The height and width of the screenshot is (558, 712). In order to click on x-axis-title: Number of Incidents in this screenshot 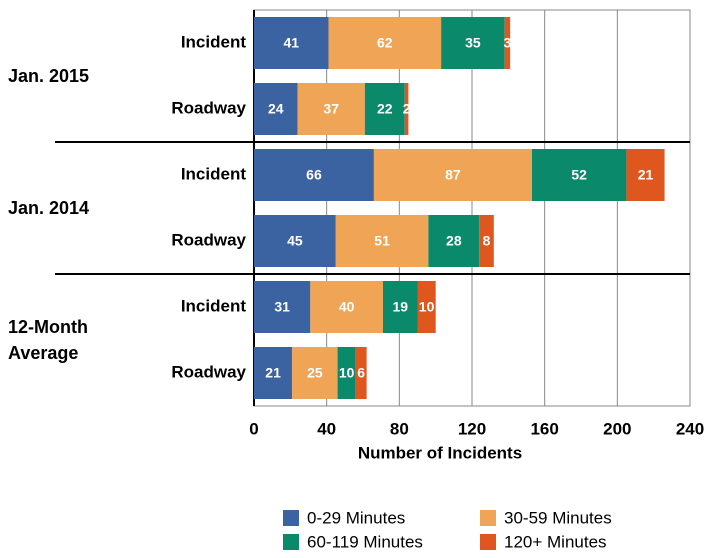, I will do `click(440, 452)`.